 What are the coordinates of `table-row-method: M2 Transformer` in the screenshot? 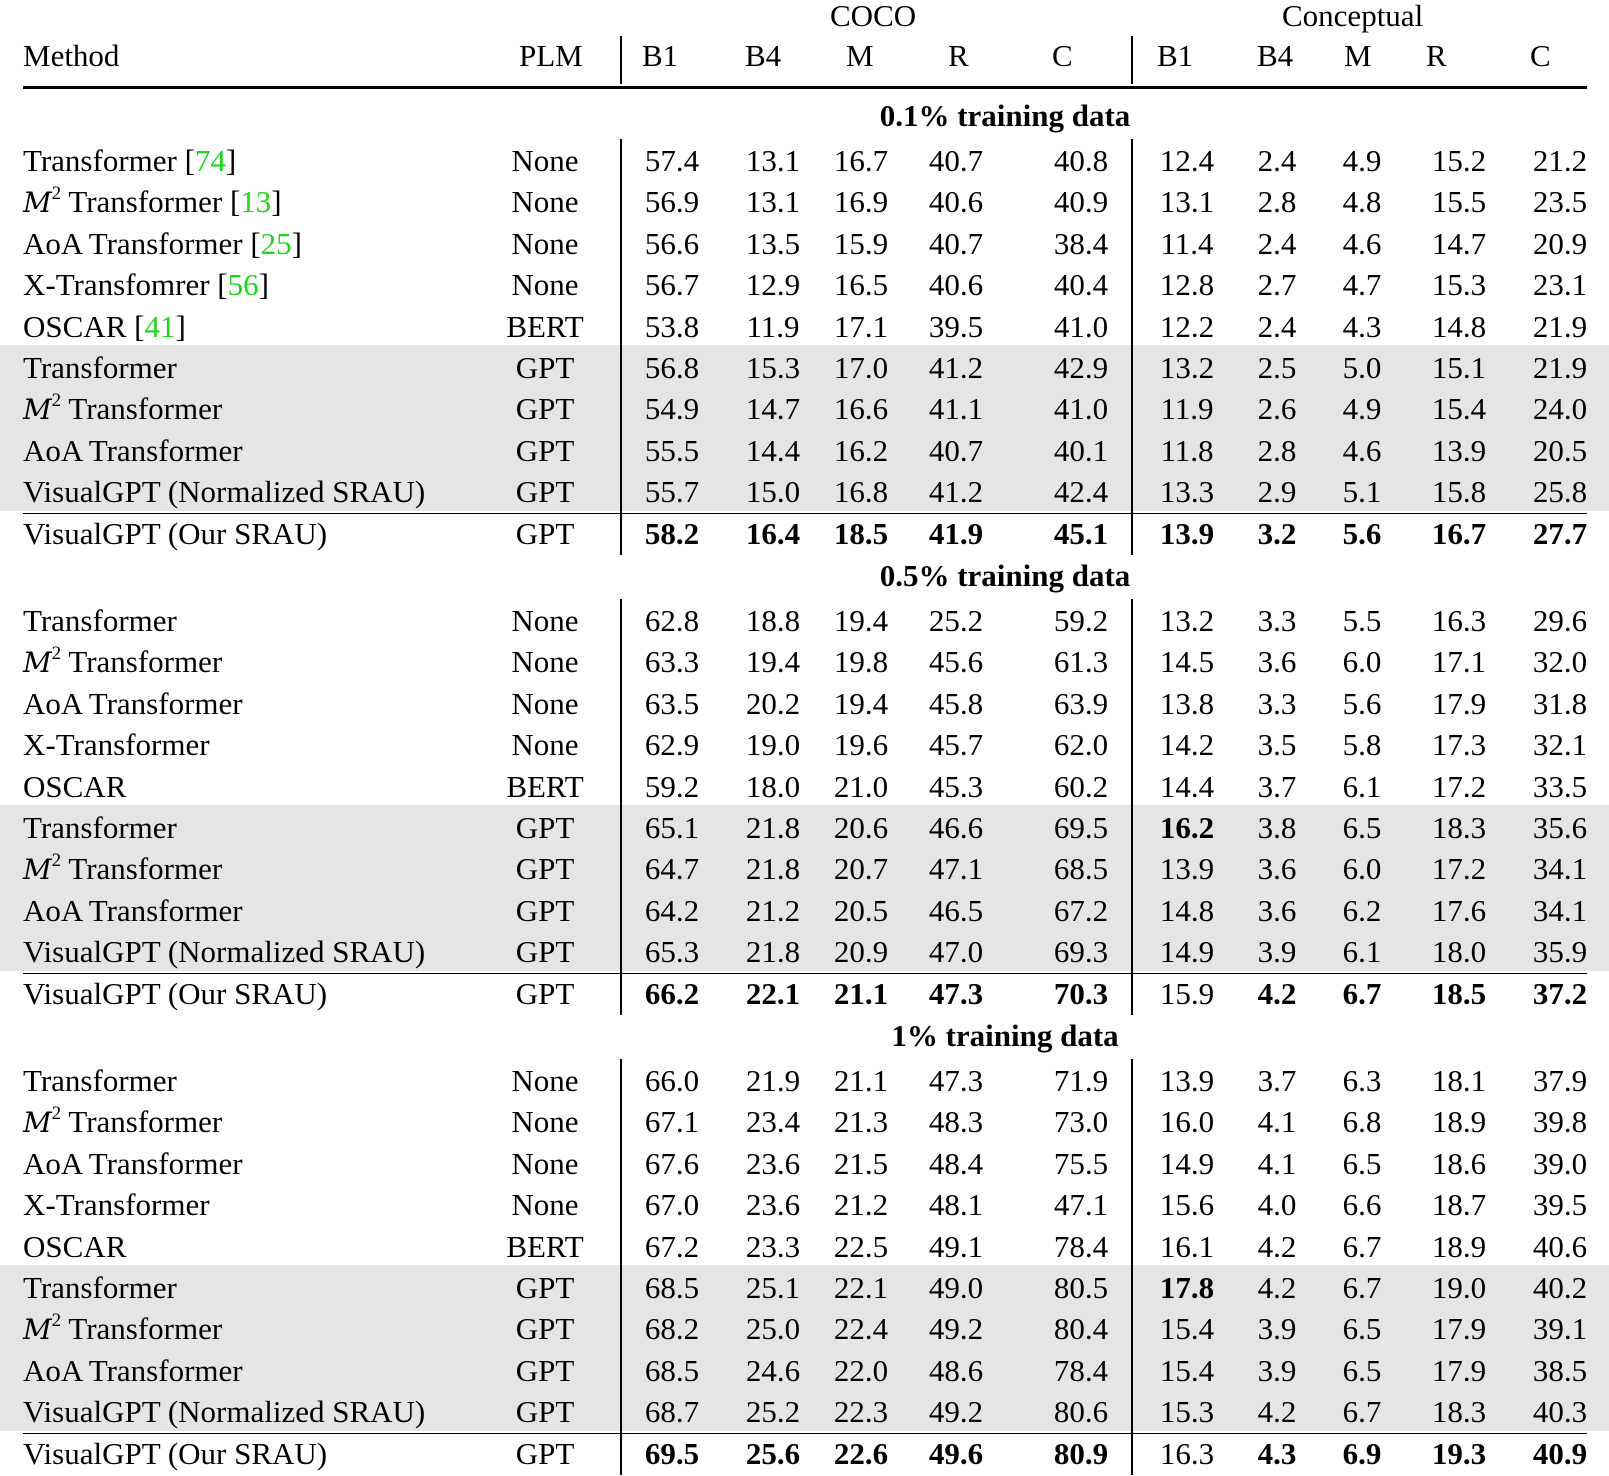 It's located at (122, 660).